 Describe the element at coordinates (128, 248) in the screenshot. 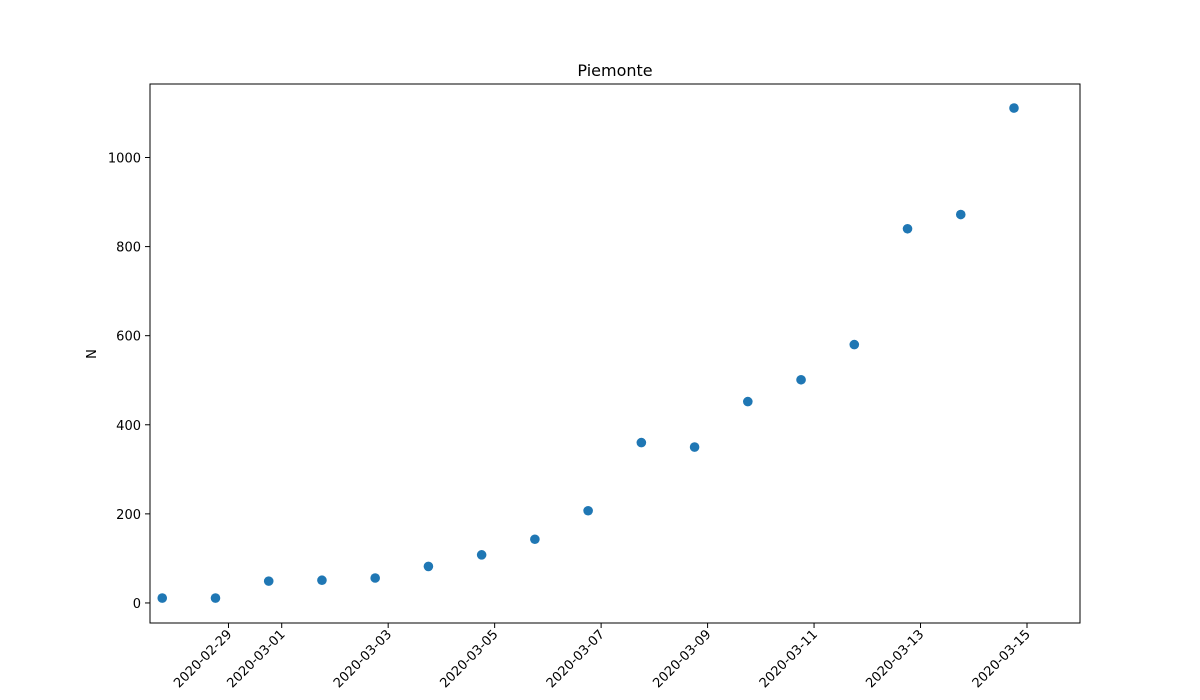

I see `y-tick-label: 800` at that location.